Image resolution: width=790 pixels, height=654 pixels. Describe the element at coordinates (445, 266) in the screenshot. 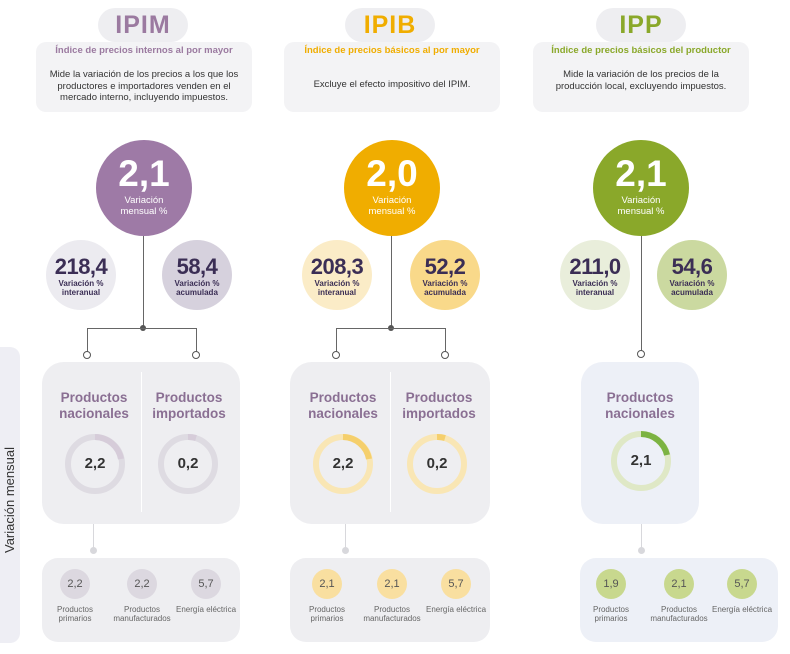

I see `accumulated-value: 52,2` at that location.